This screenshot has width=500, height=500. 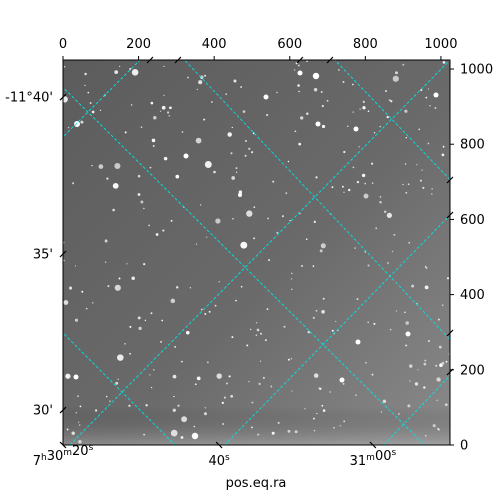 I want to click on pixel-x-axis: 0 200 400 600 800 1000, so click(x=258, y=48).